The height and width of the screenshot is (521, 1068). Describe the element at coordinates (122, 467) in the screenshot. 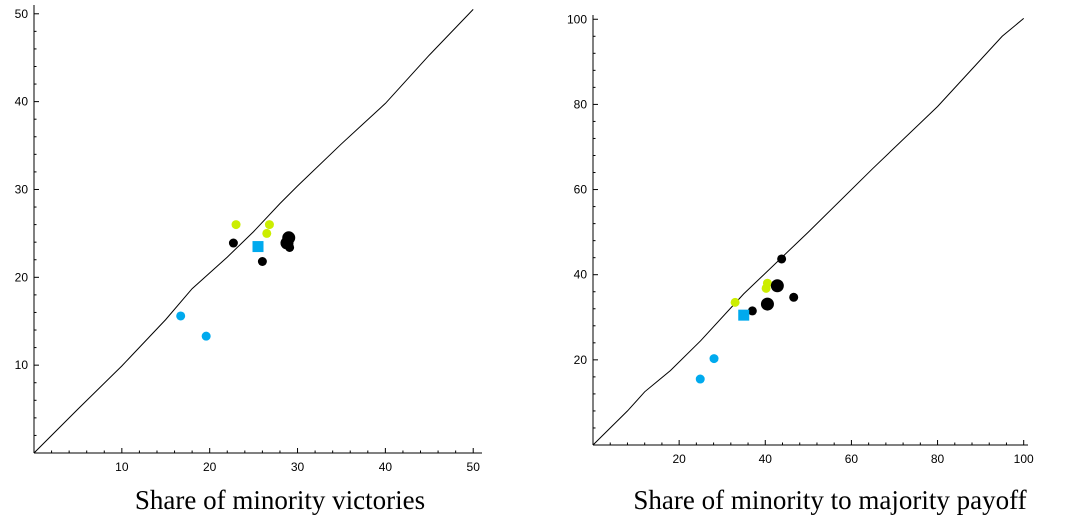

I see `x-tick-label: 10` at that location.